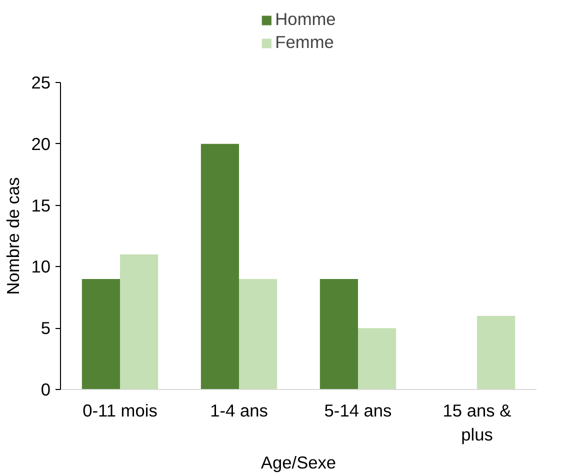  Describe the element at coordinates (45, 390) in the screenshot. I see `y-tick-label: 0` at that location.